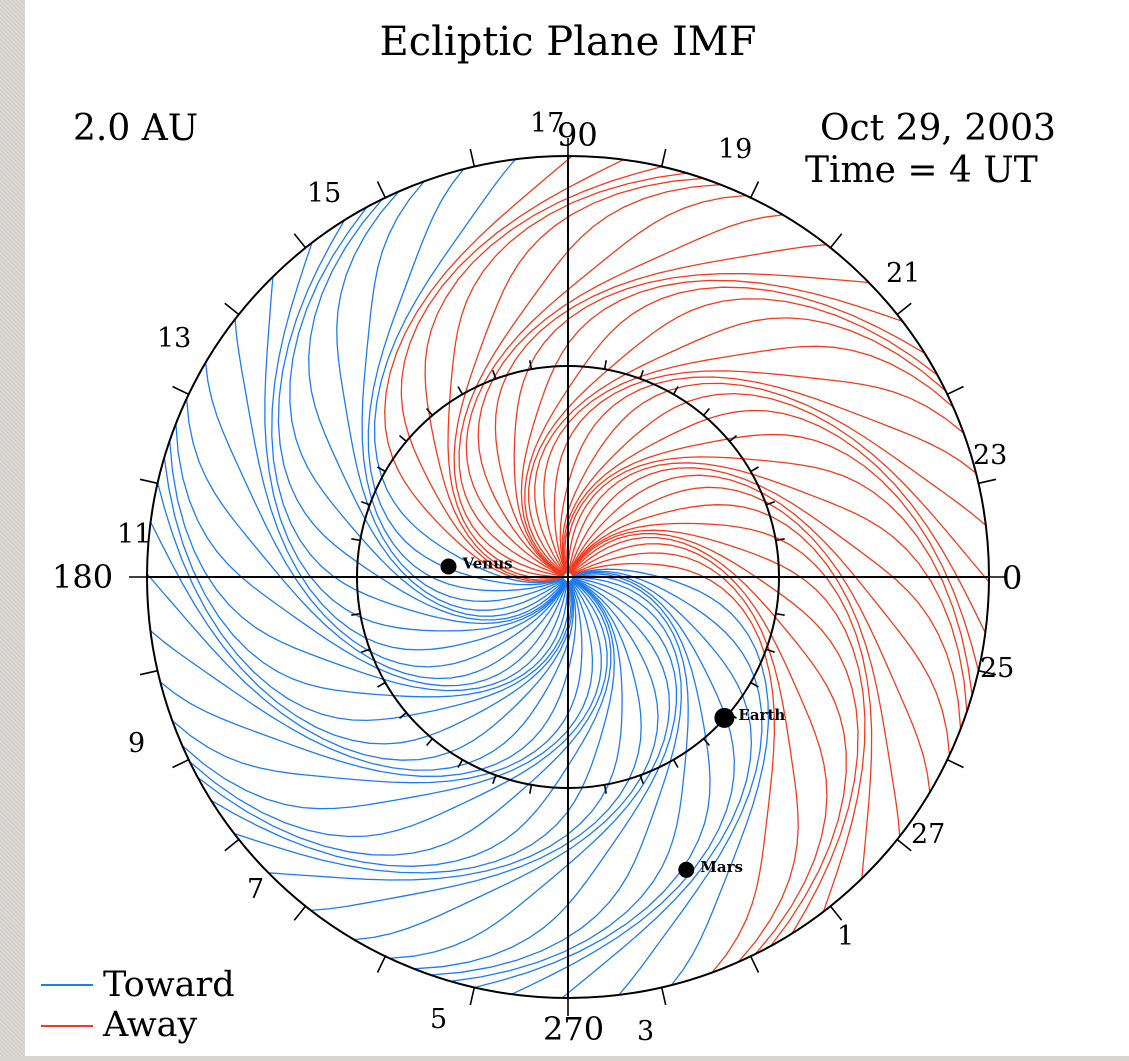  What do you see at coordinates (921, 170) in the screenshot?
I see `time-label: Time = 4 UT` at bounding box center [921, 170].